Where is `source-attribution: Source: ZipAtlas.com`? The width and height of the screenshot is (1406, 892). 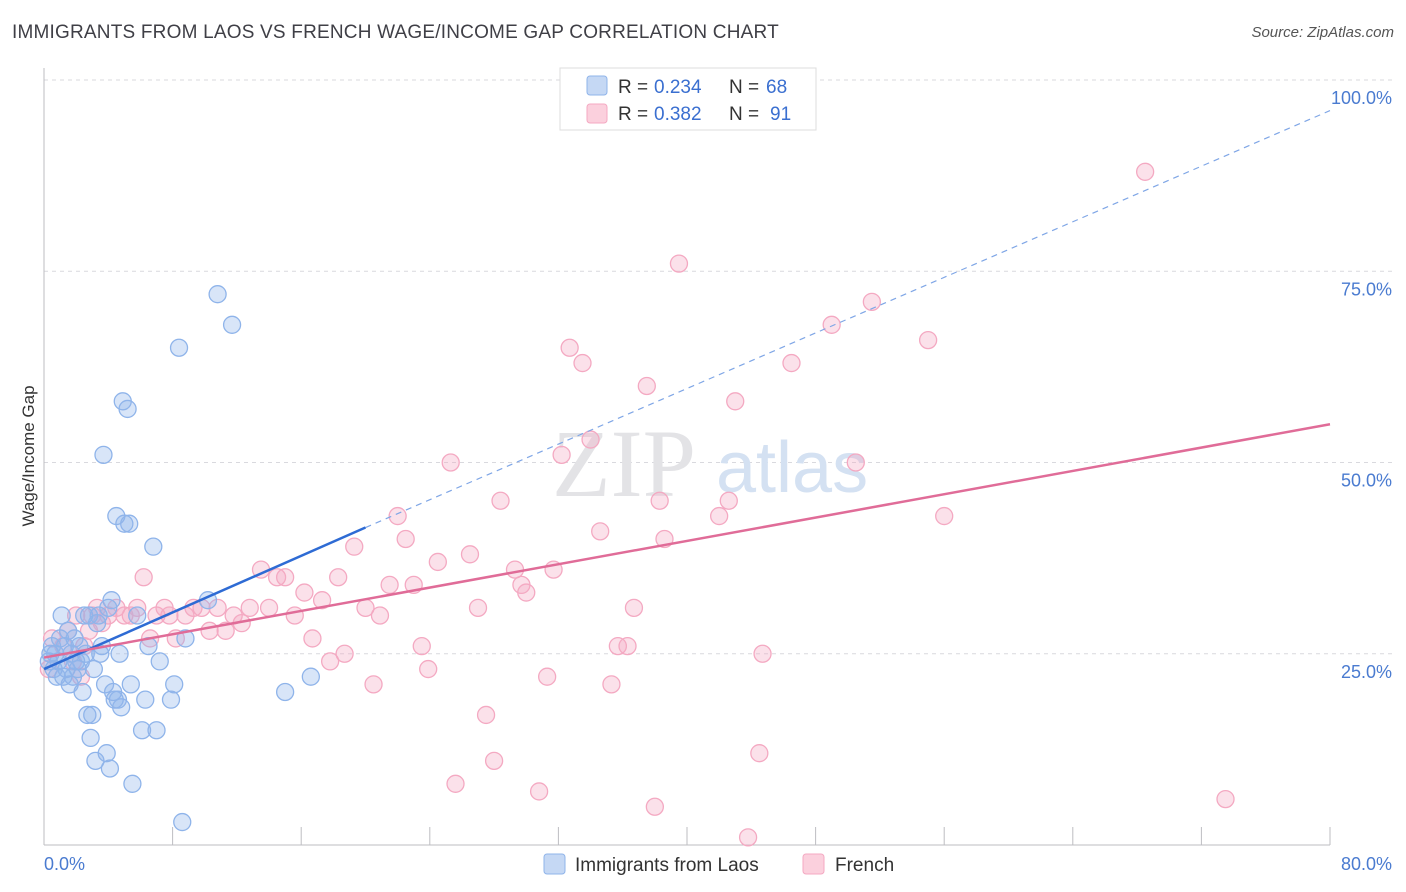
source-attribution: Source: ZipAtlas.com is located at coordinates (1322, 32).